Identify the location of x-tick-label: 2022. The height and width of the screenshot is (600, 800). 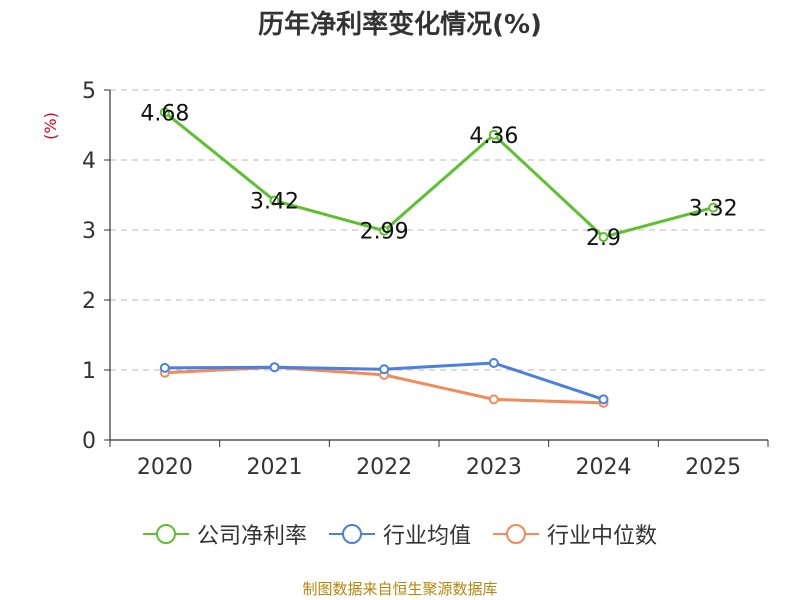
(384, 467).